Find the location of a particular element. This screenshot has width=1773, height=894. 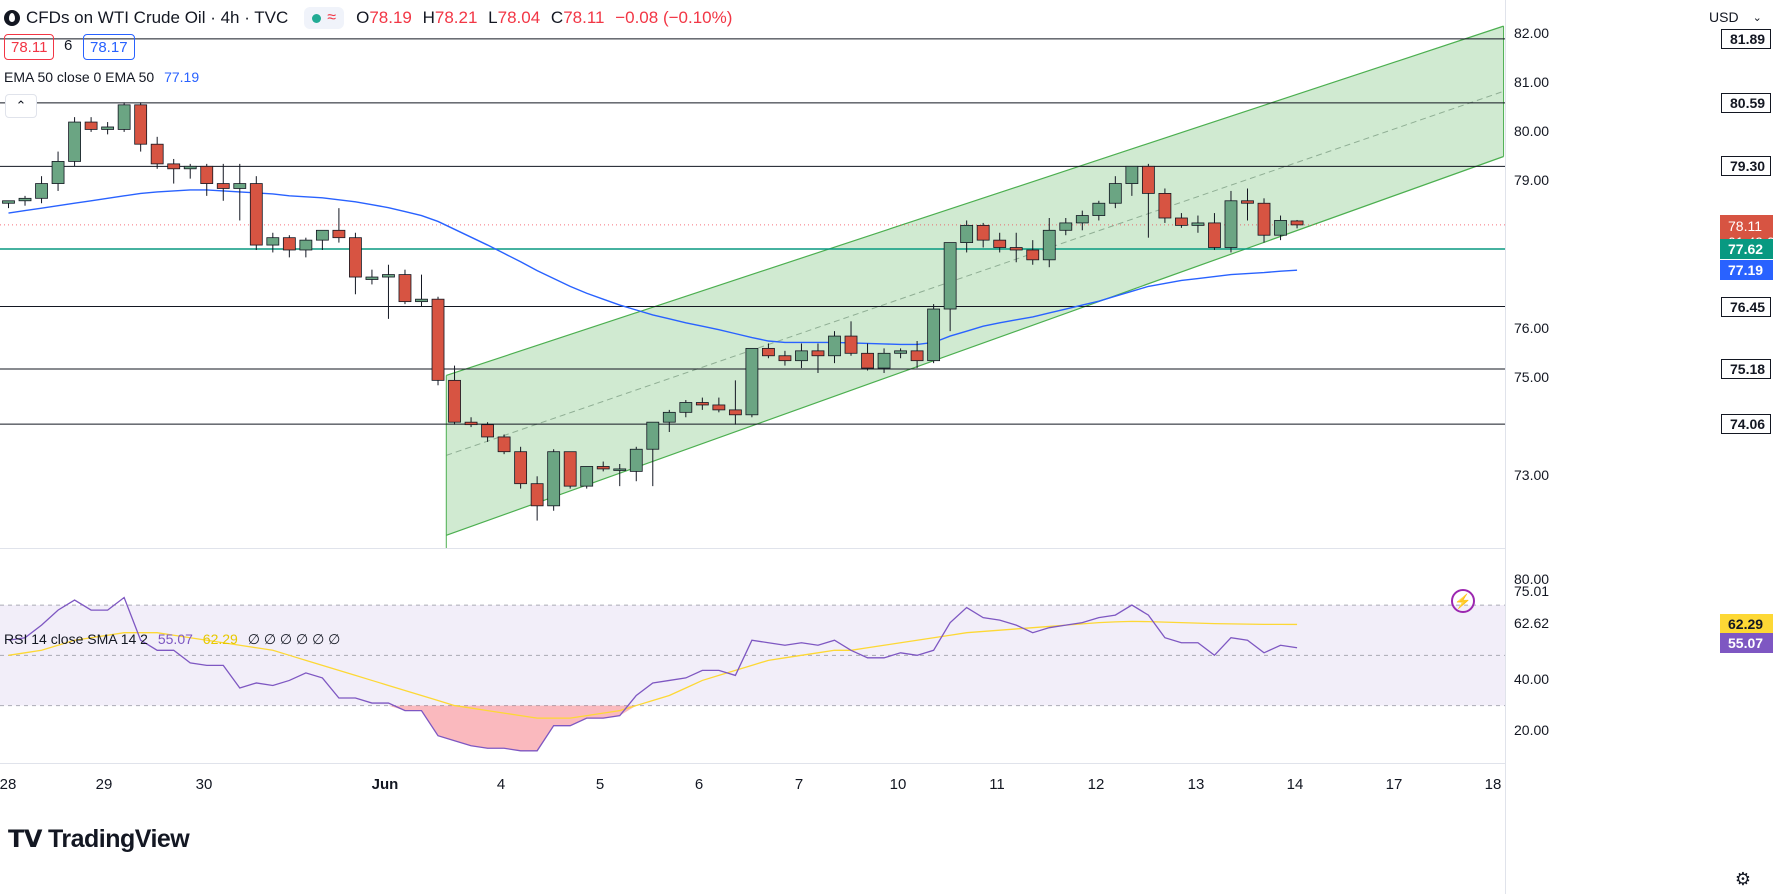

time-axis-label: 28 is located at coordinates (8, 784).